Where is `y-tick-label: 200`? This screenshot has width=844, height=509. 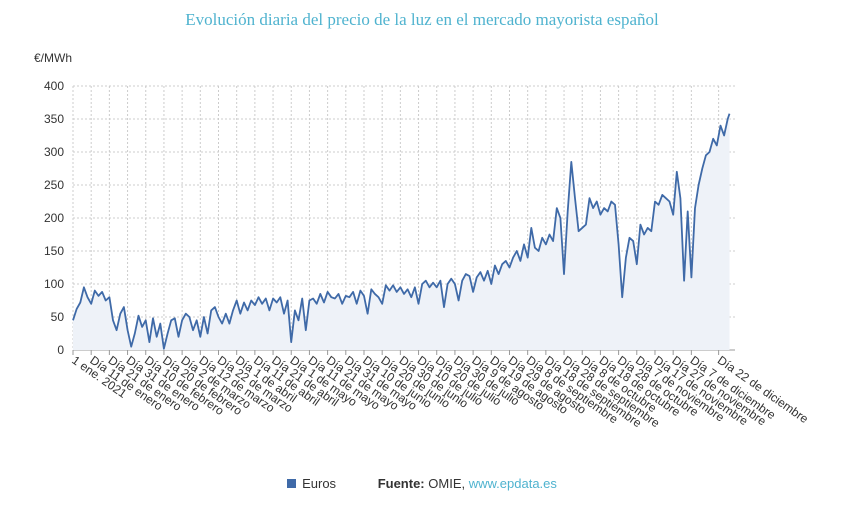
y-tick-label: 200 is located at coordinates (54, 218).